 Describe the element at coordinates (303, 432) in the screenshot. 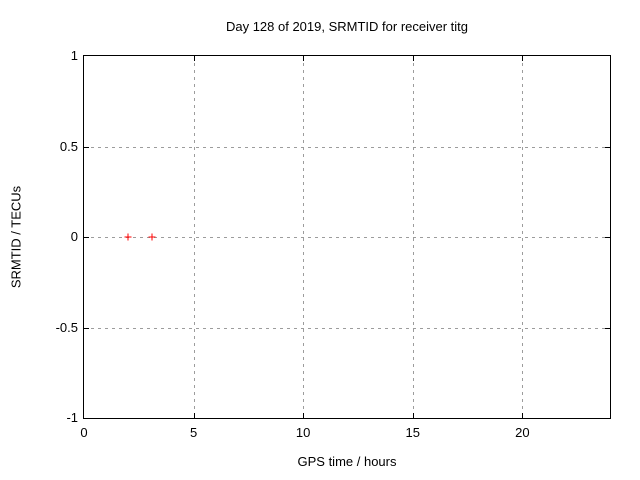

I see `x-tick-label: 10` at that location.